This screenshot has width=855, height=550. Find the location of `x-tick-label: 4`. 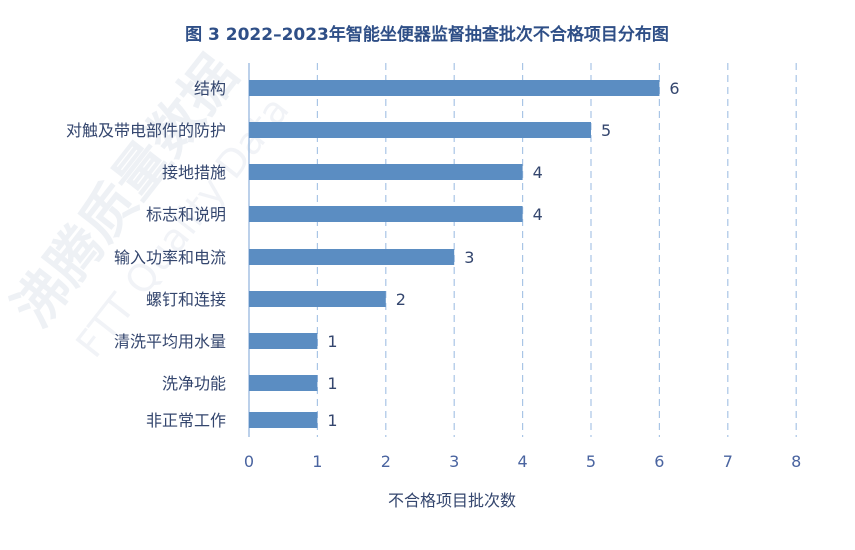

x-tick-label: 4 is located at coordinates (523, 461).